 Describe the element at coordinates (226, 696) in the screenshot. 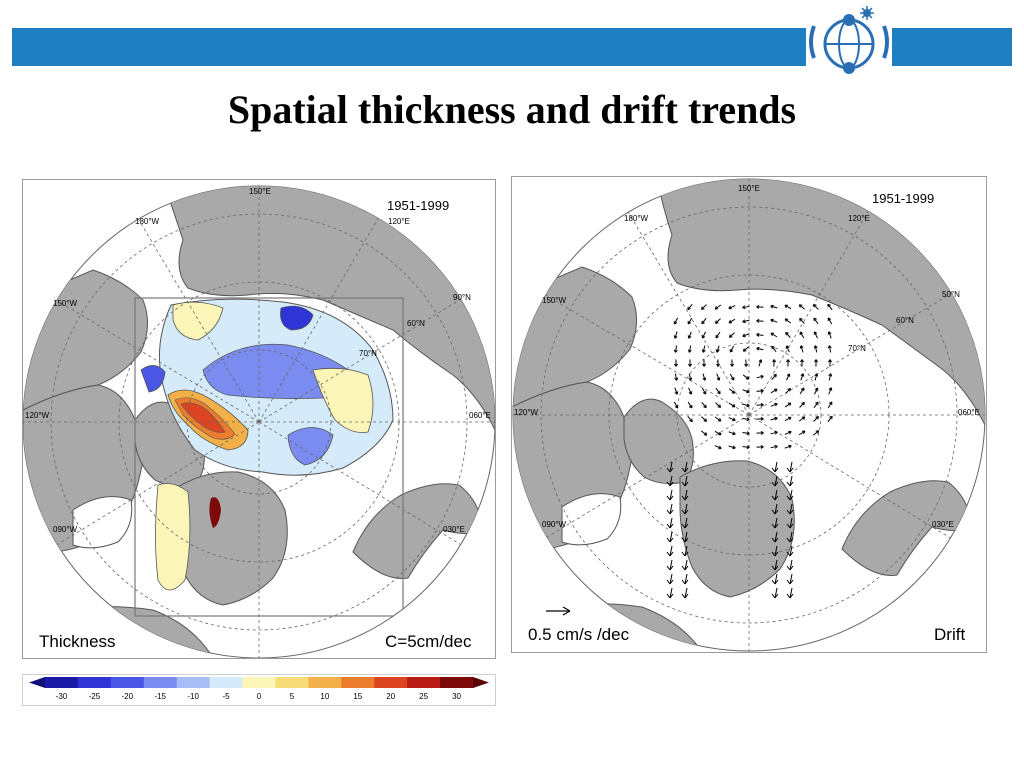

I see `colorbar-tick-label: -5` at that location.